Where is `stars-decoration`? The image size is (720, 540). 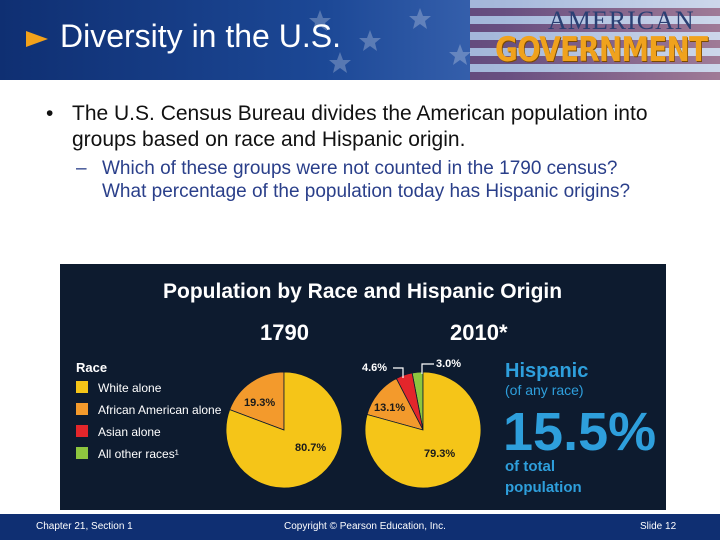 stars-decoration is located at coordinates (390, 40).